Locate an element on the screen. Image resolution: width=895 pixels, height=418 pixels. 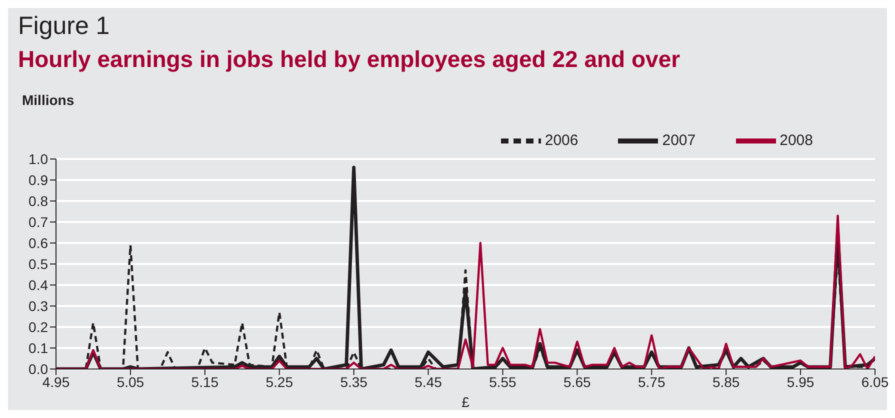
x-tick-label: 5.85 is located at coordinates (726, 382).